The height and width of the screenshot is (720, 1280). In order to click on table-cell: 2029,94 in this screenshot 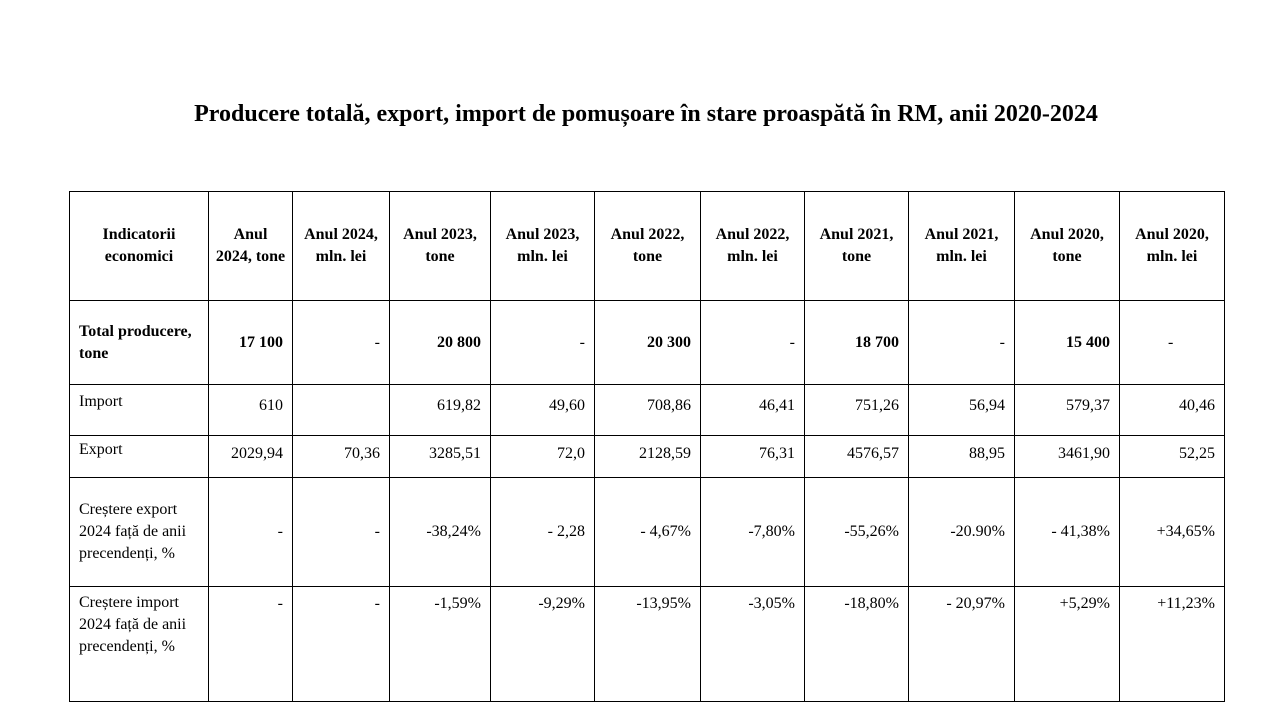, I will do `click(250, 456)`.